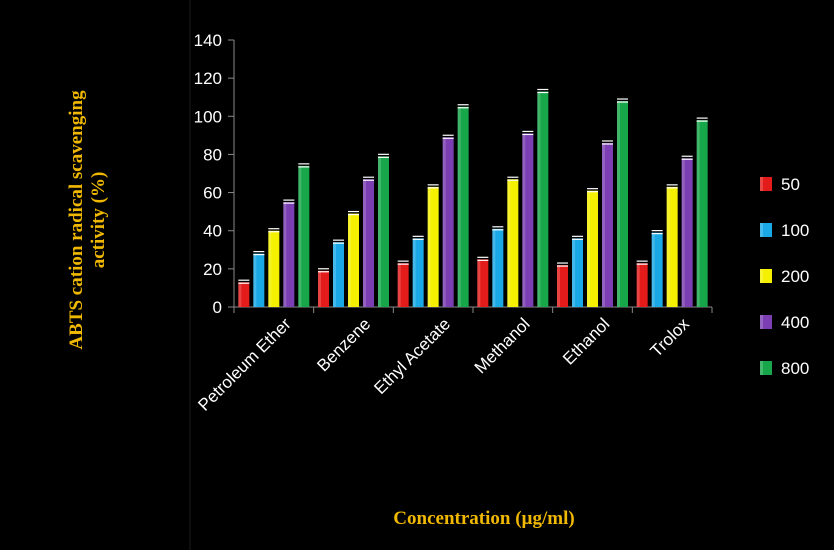 The width and height of the screenshot is (834, 550). Describe the element at coordinates (217, 307) in the screenshot. I see `y-tick-label: 0` at that location.